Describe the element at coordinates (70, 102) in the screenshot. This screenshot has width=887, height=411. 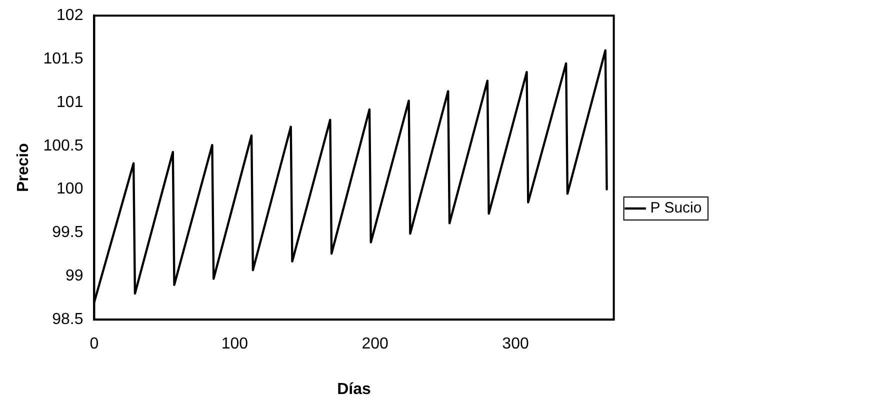
I see `y-tick-label: 101` at that location.